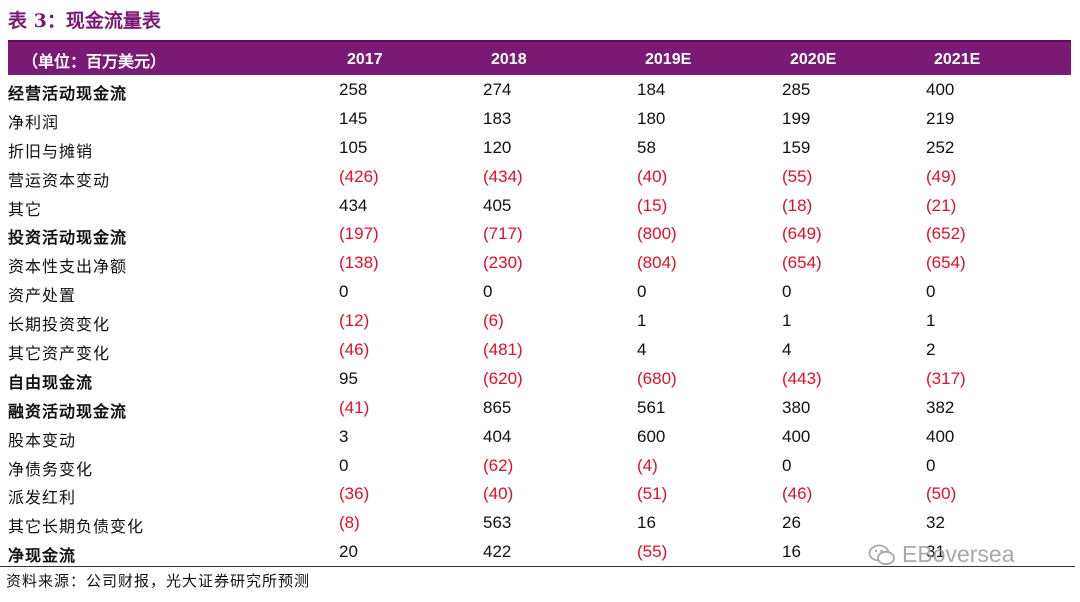 This screenshot has width=1080, height=602. What do you see at coordinates (354, 494) in the screenshot?
I see `cell-value: (36)` at bounding box center [354, 494].